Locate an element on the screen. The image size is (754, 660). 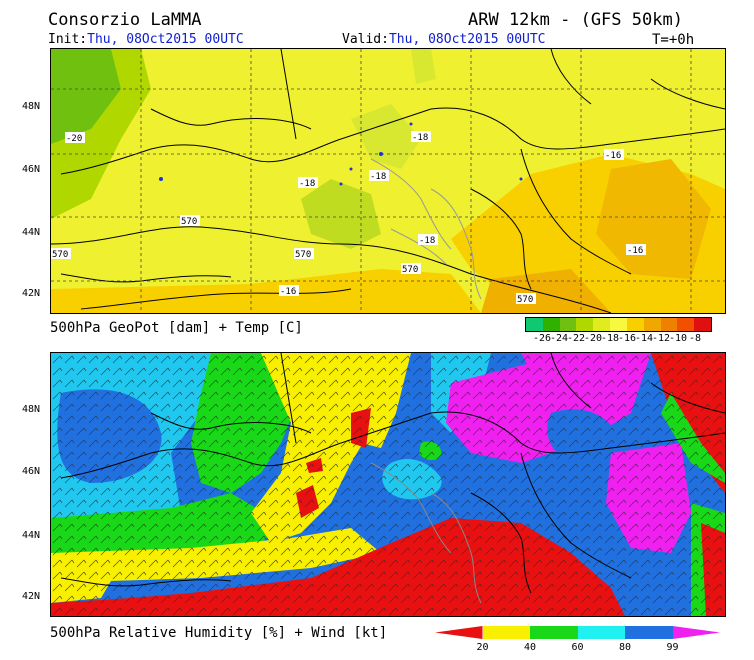
colorbar-label: -18 is located at coordinates (610, 338).